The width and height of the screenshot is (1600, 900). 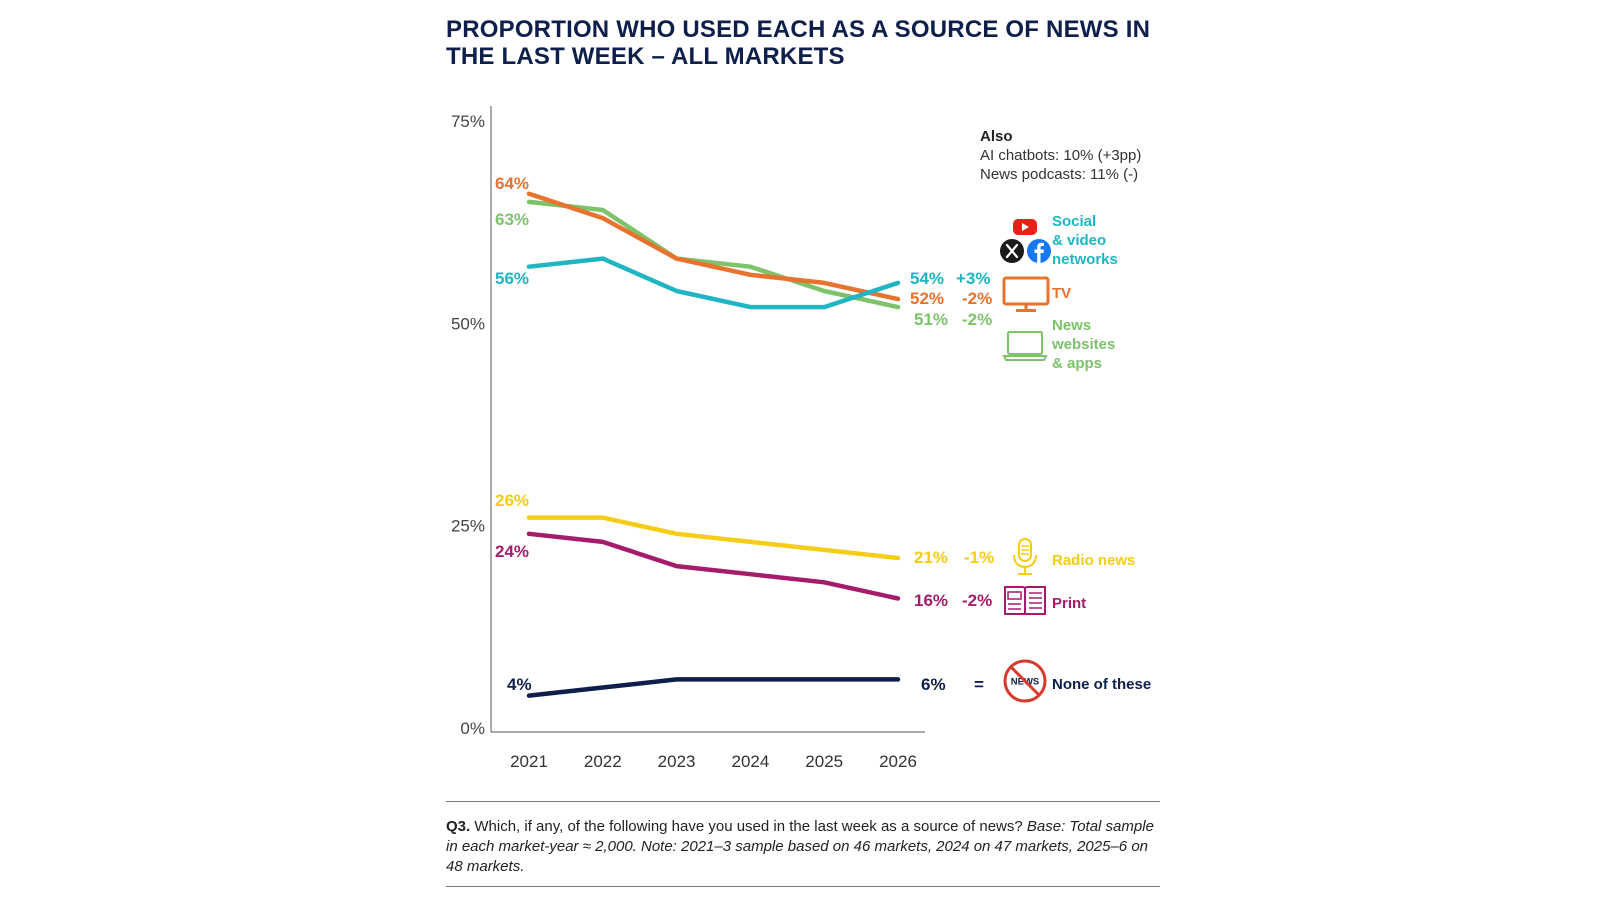 I want to click on legend-none: None of these, so click(x=1101, y=684).